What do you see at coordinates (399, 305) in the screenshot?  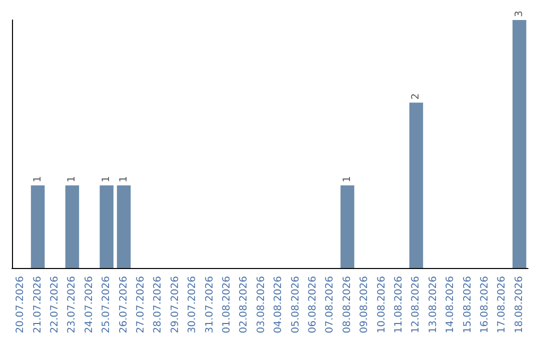 I see `x-tick-label: 11.08.2026` at bounding box center [399, 305].